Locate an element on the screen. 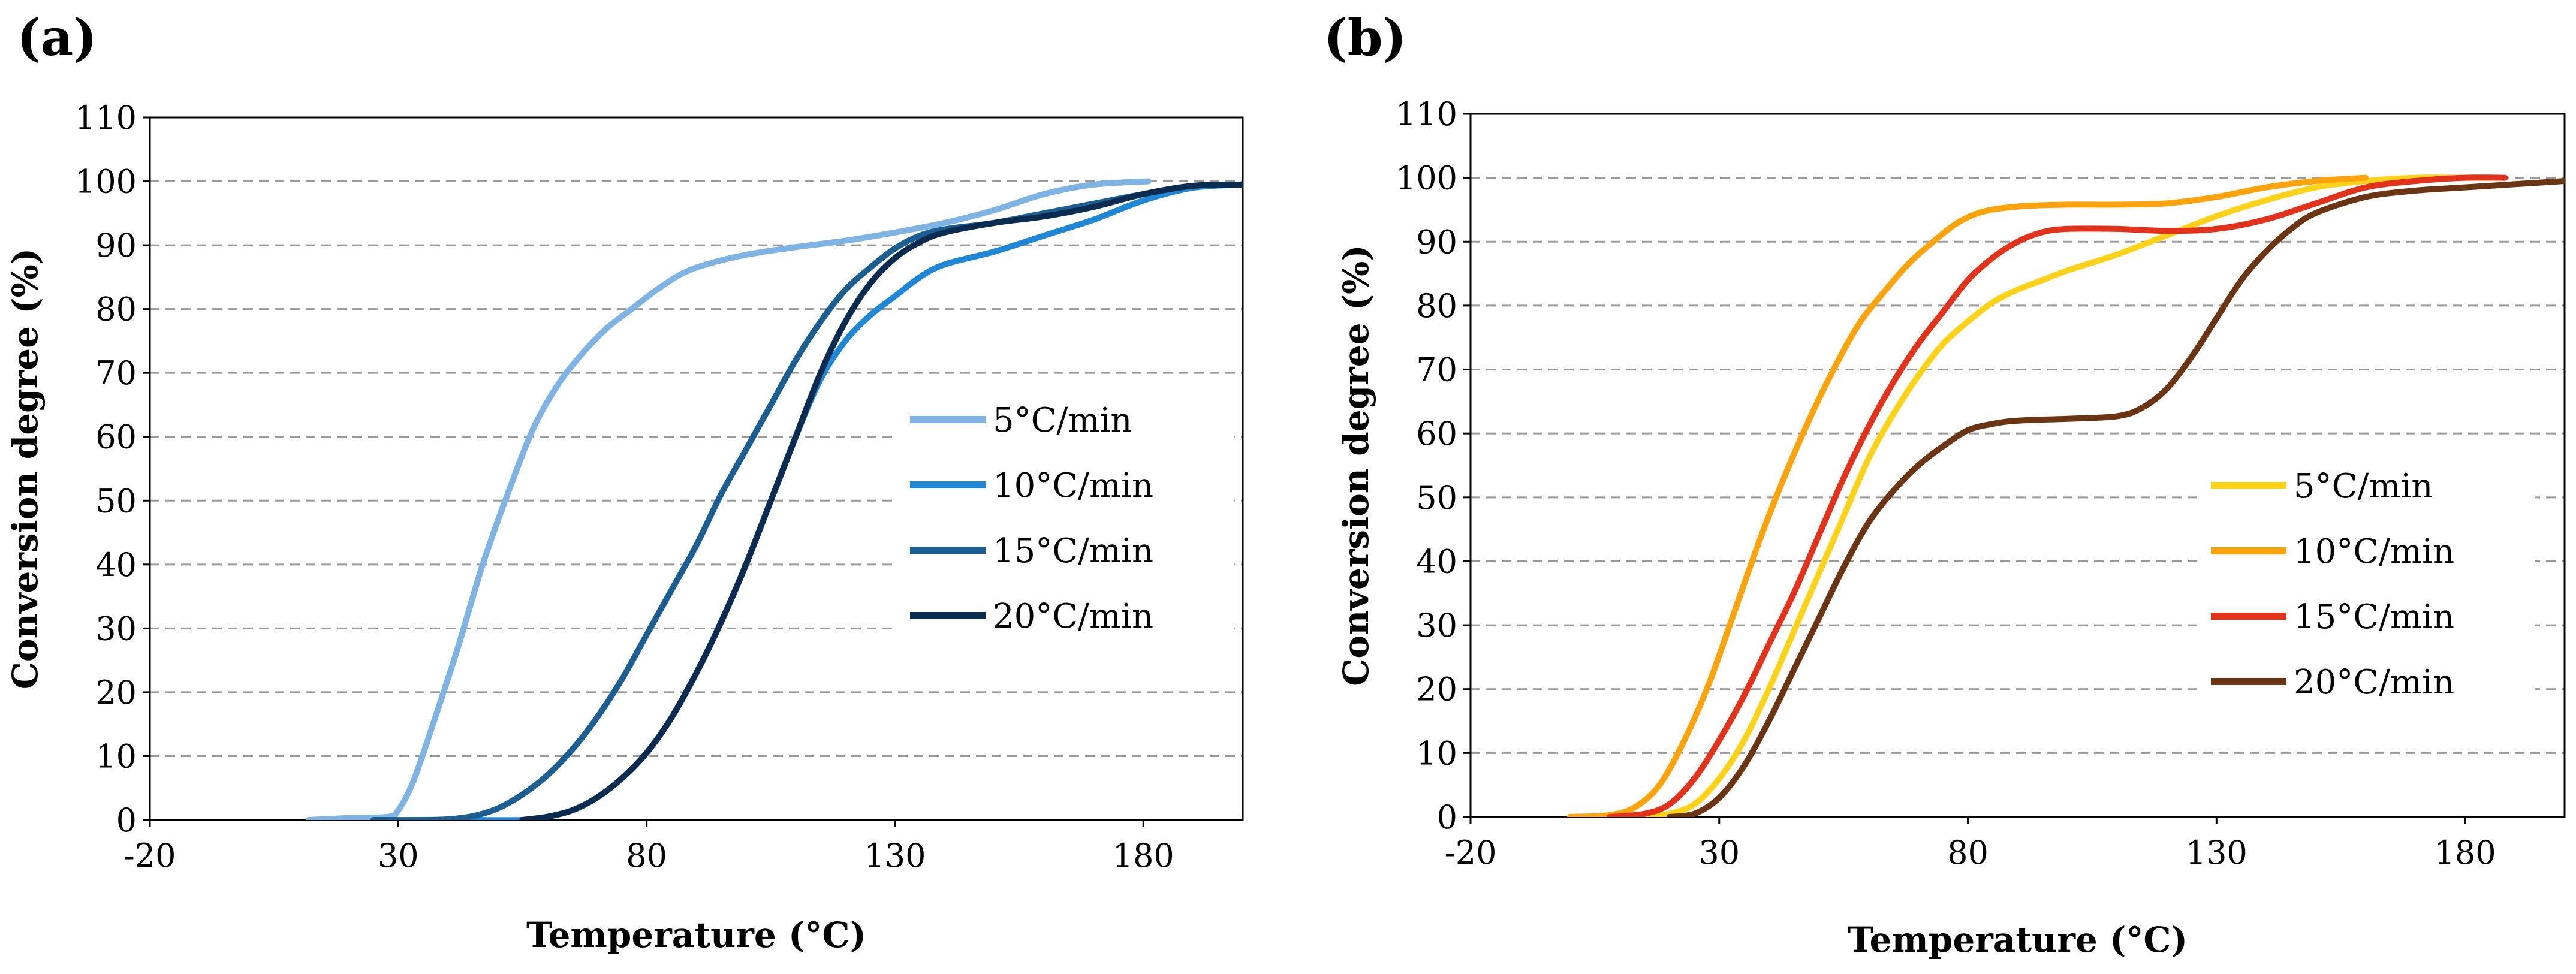 Image resolution: width=2576 pixels, height=974 pixels. panel-label: (b) is located at coordinates (1365, 37).